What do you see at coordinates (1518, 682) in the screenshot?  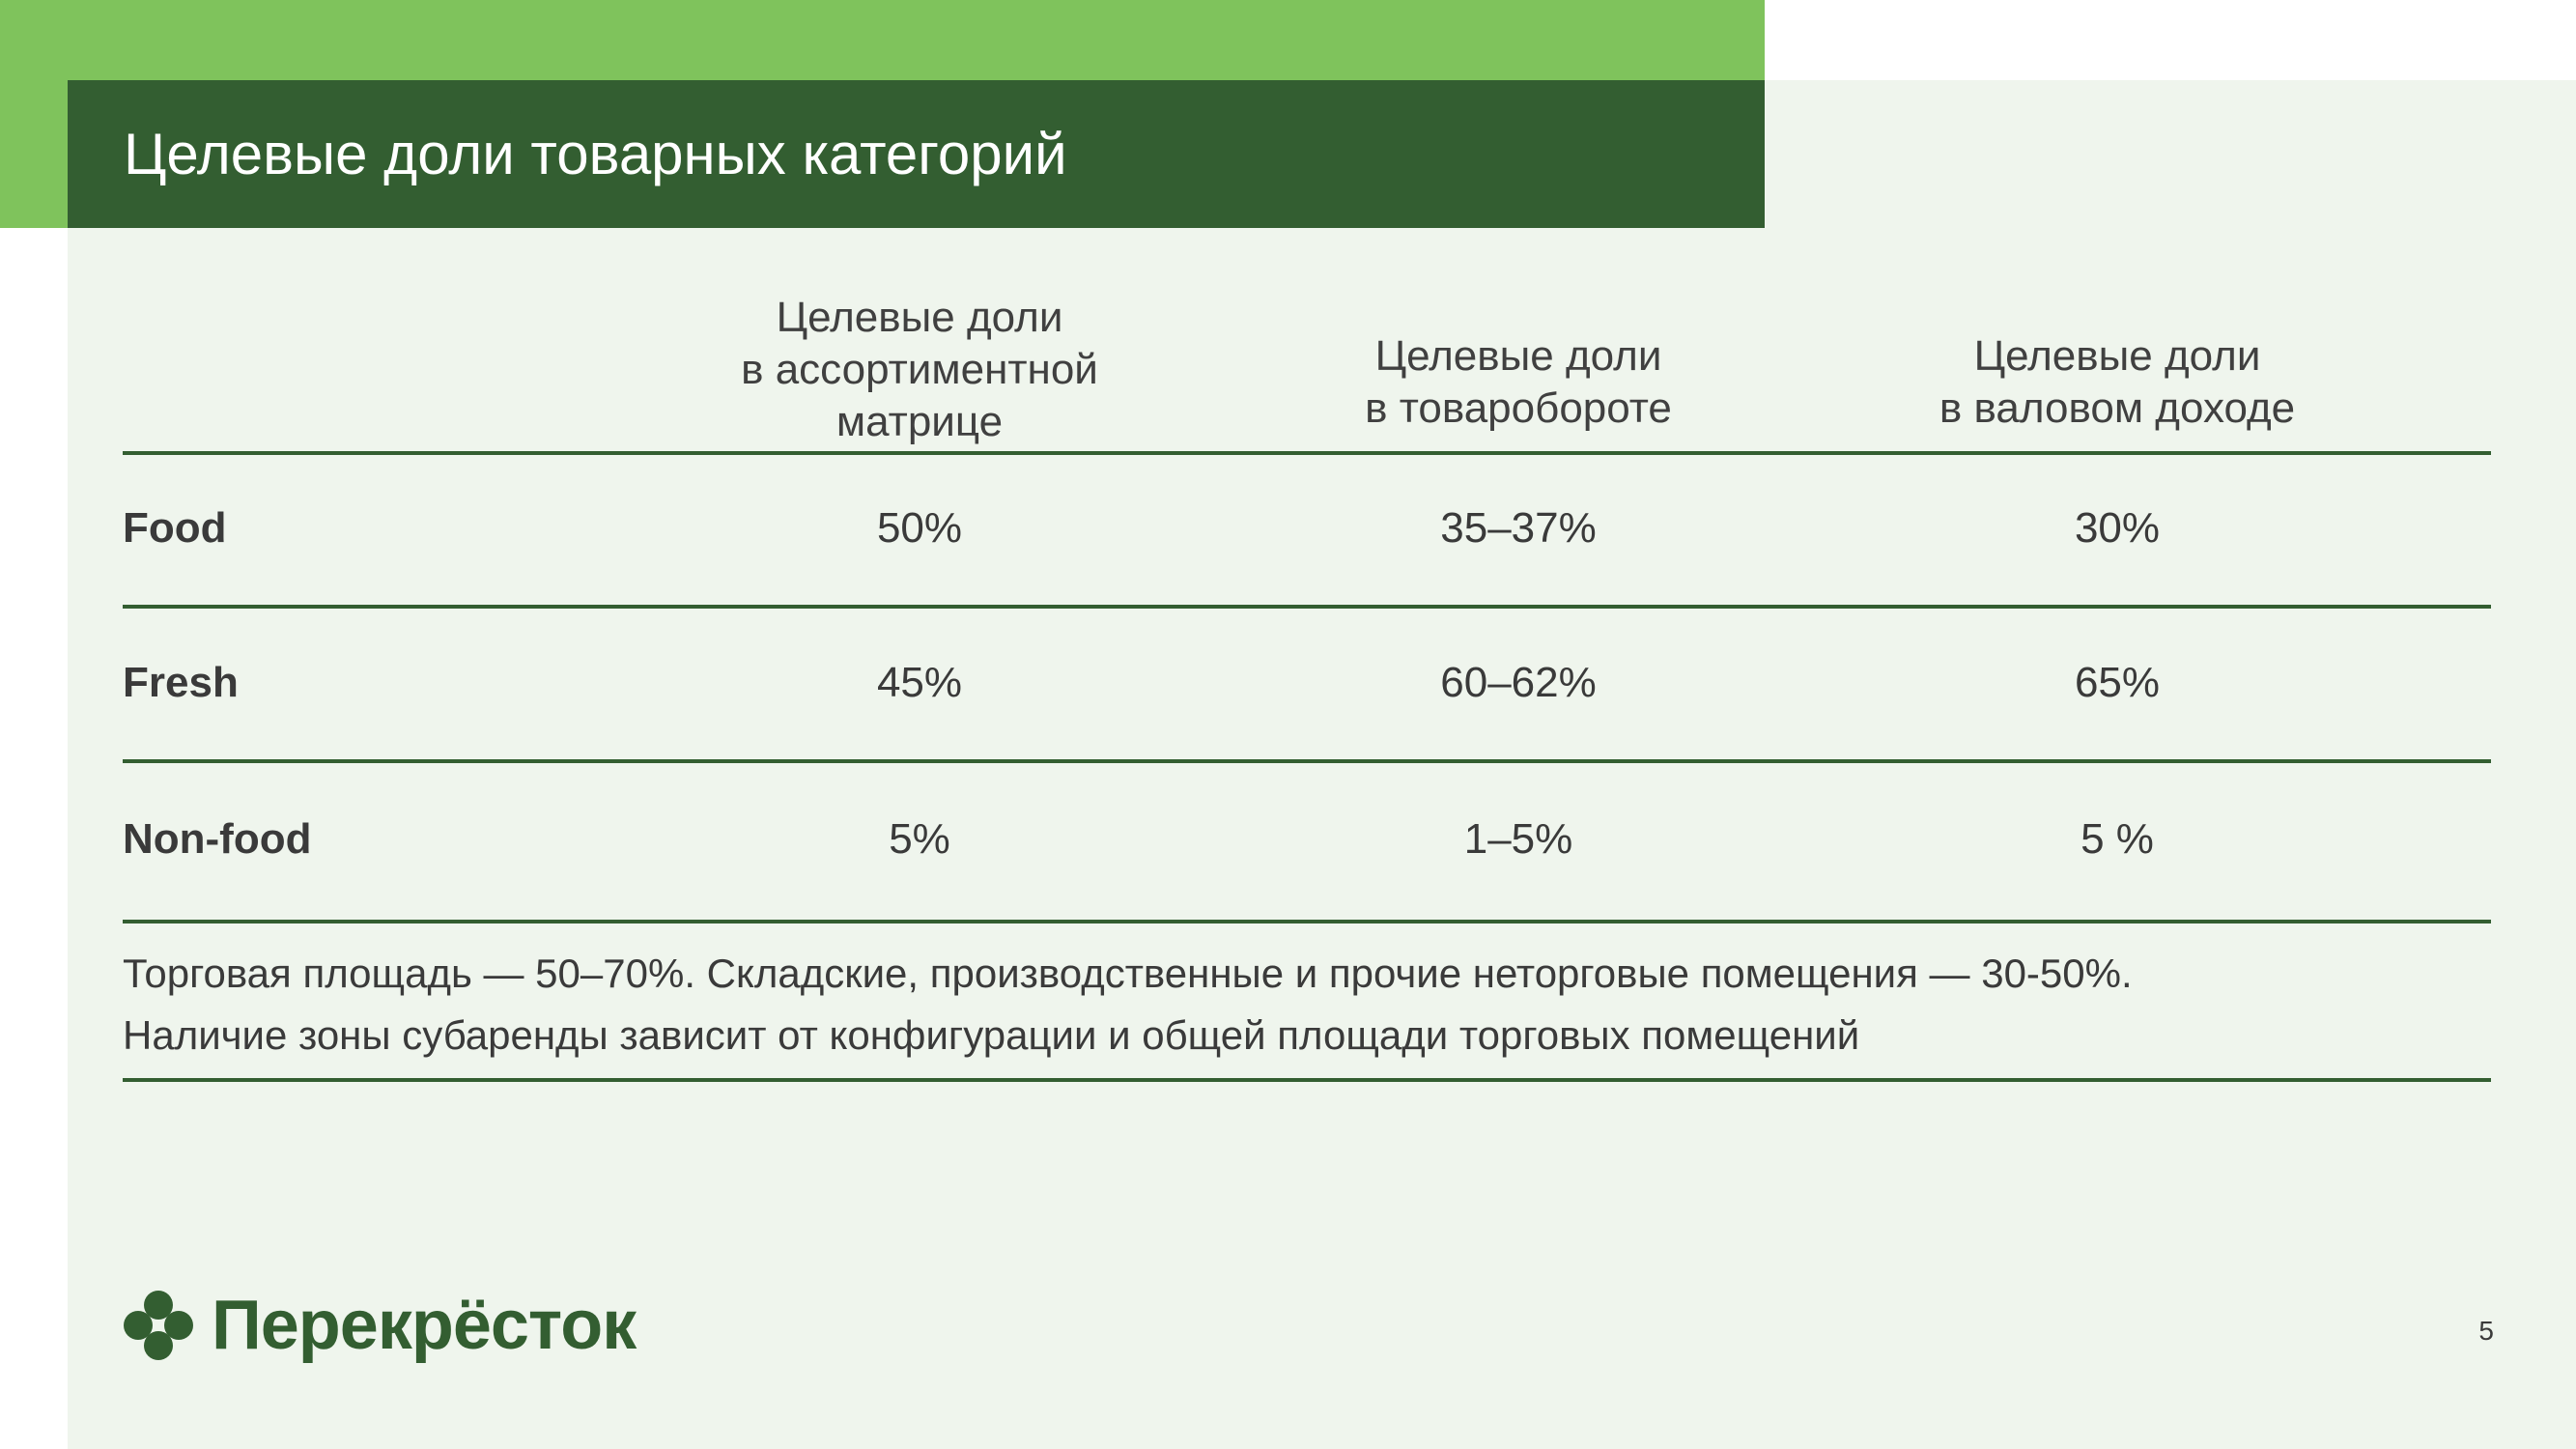 I see `table-cell: 60–62%` at bounding box center [1518, 682].